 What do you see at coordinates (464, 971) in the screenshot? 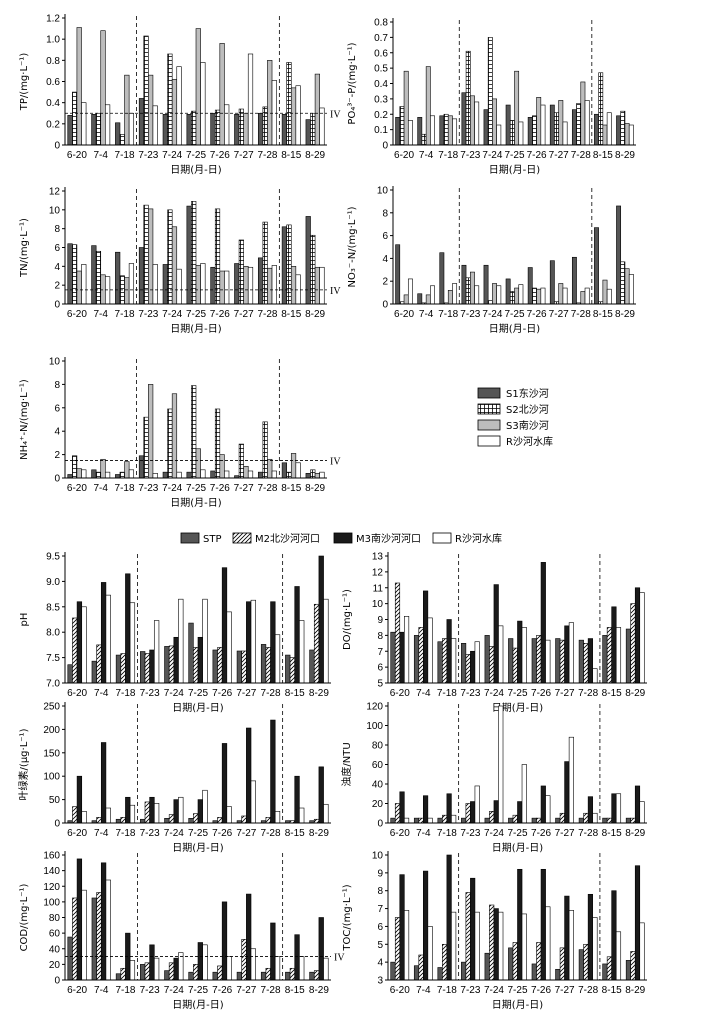
I see `bar-7-23-s1` at bounding box center [464, 971].